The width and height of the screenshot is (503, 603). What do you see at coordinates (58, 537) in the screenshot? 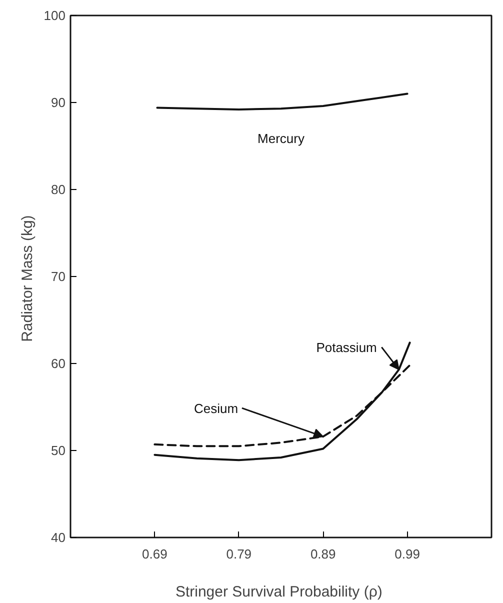
I see `y-tick-label: 40` at bounding box center [58, 537].